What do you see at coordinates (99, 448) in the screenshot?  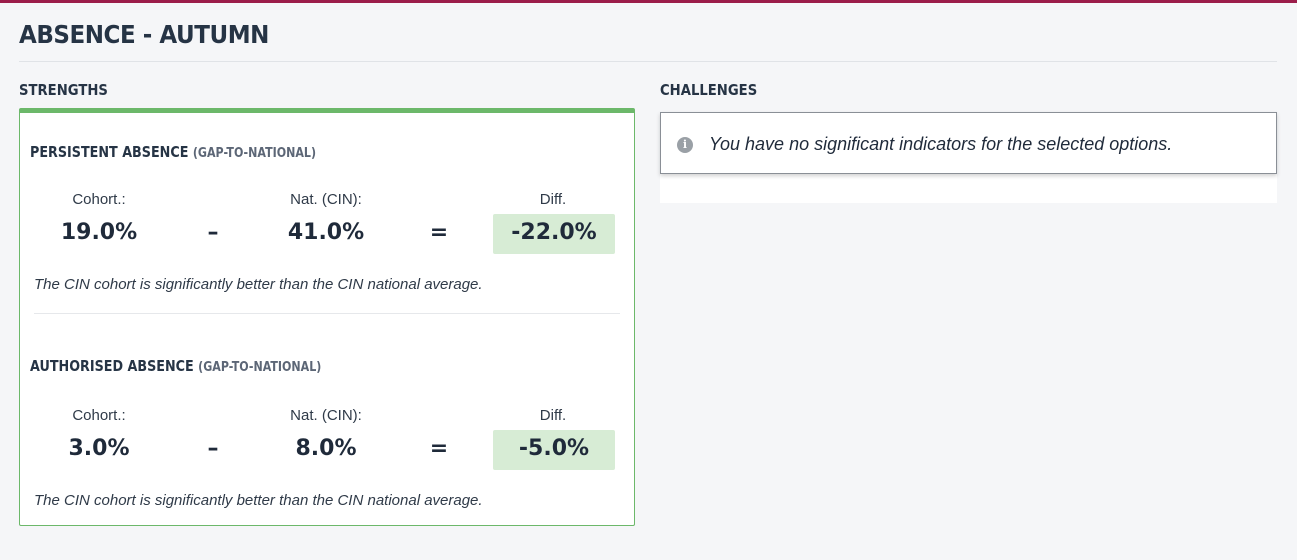 I see `cohort-value: 3.0%` at bounding box center [99, 448].